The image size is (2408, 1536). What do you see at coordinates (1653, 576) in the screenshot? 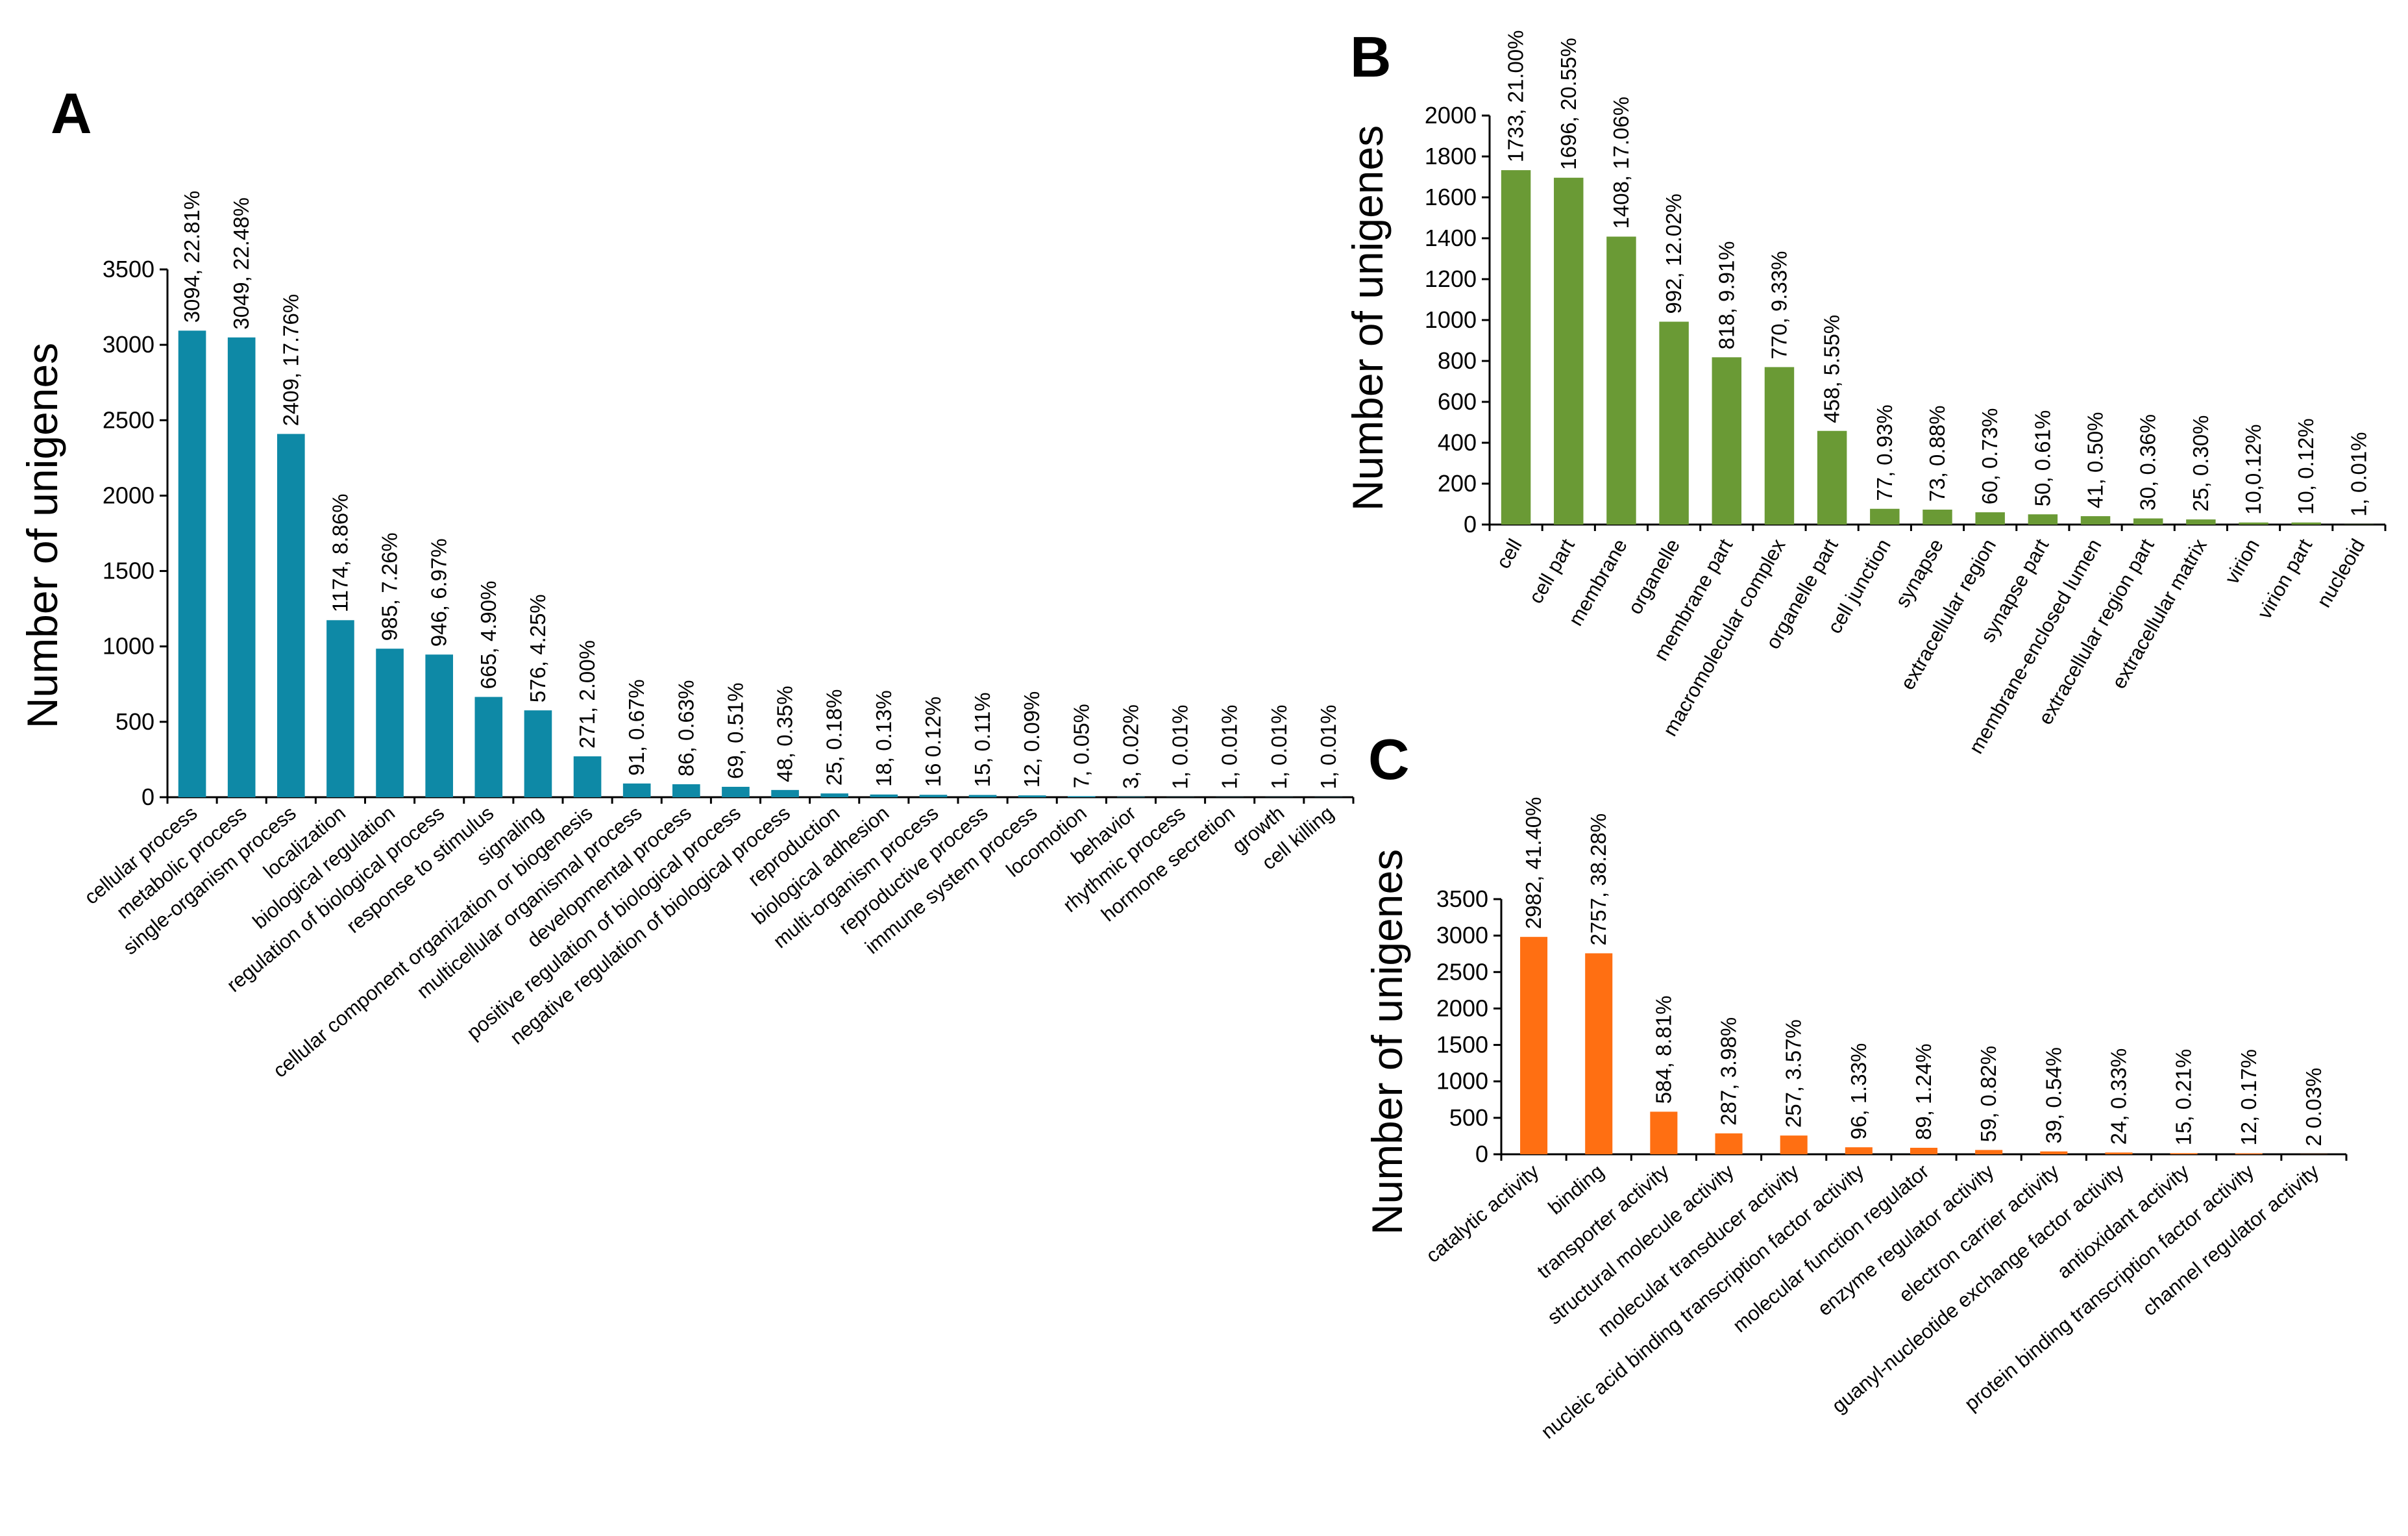
I see `panel-b-category-label: organelle` at bounding box center [1653, 576].